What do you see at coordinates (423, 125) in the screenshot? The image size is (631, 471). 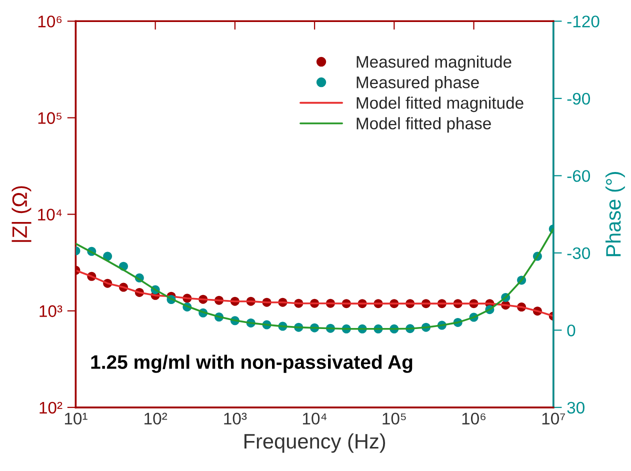 I see `legend-label: Model fitted phase` at bounding box center [423, 125].